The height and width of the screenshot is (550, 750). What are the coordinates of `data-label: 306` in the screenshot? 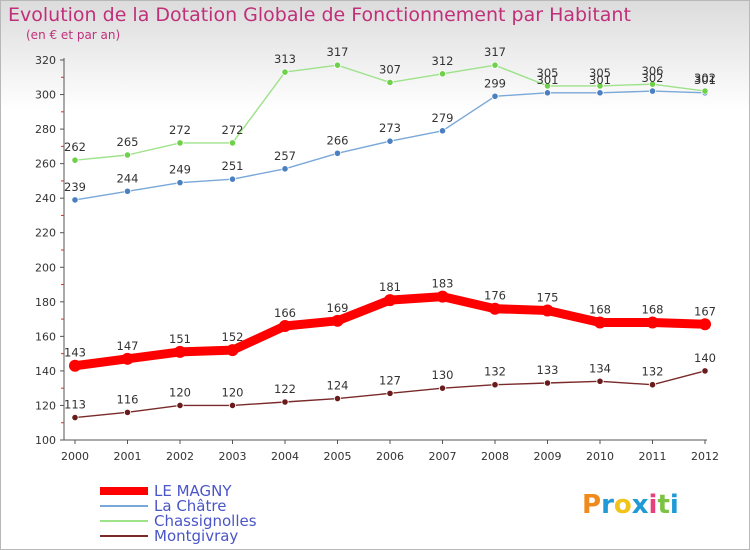 It's located at (653, 71).